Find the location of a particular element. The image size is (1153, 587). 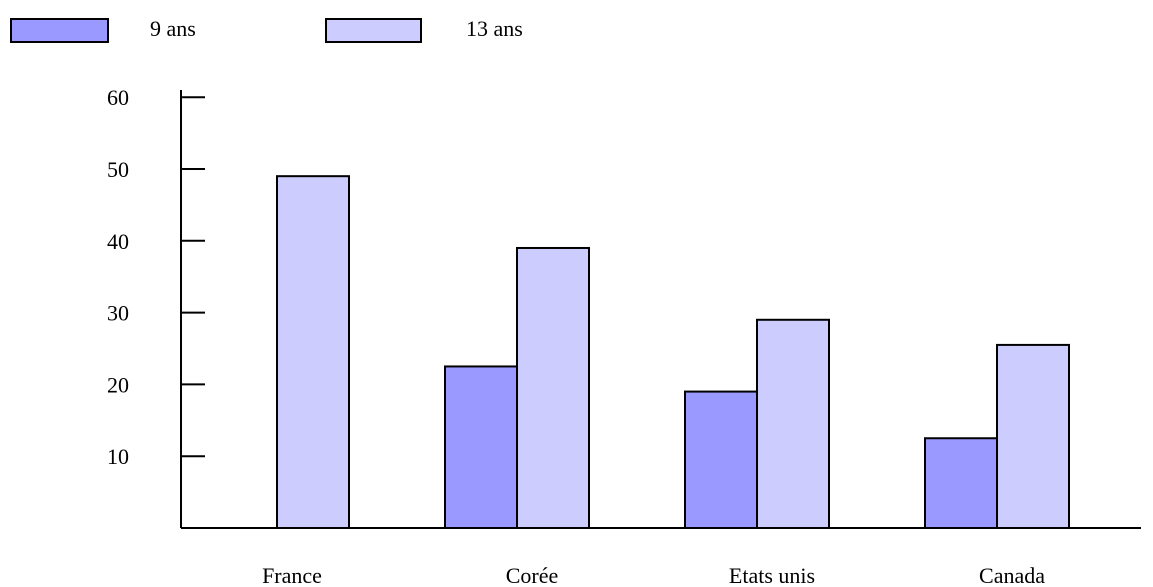

legend-label-2: 13 ans is located at coordinates (494, 28).